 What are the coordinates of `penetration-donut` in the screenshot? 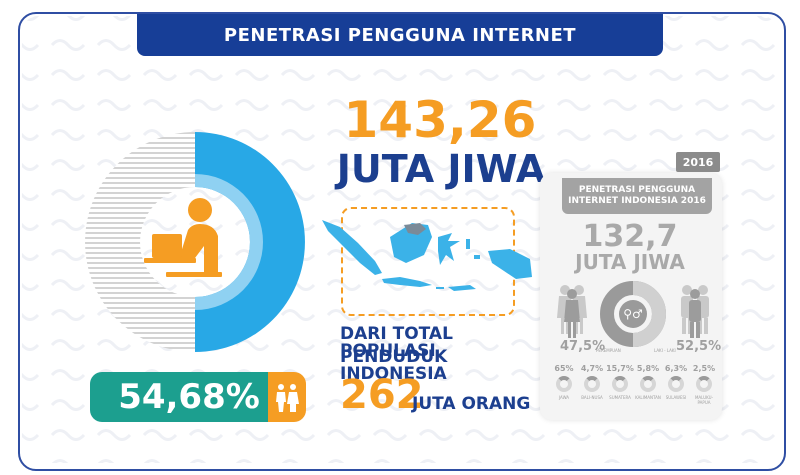 It's located at (195, 242).